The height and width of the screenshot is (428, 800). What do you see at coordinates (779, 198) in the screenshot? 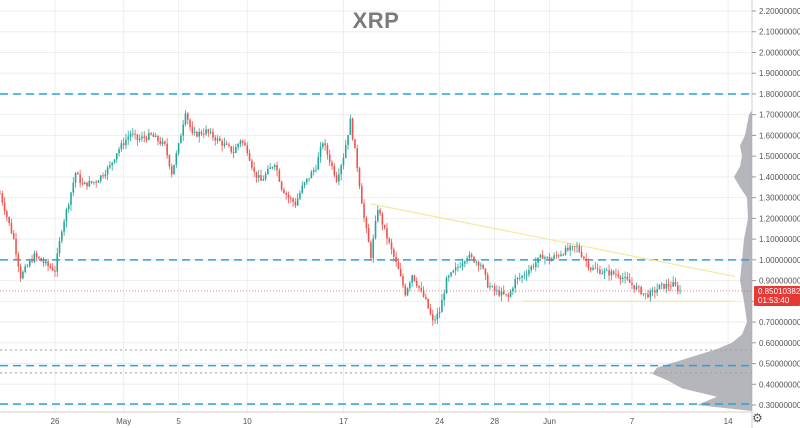
I see `y-tick-label: 1.30000000` at bounding box center [779, 198].